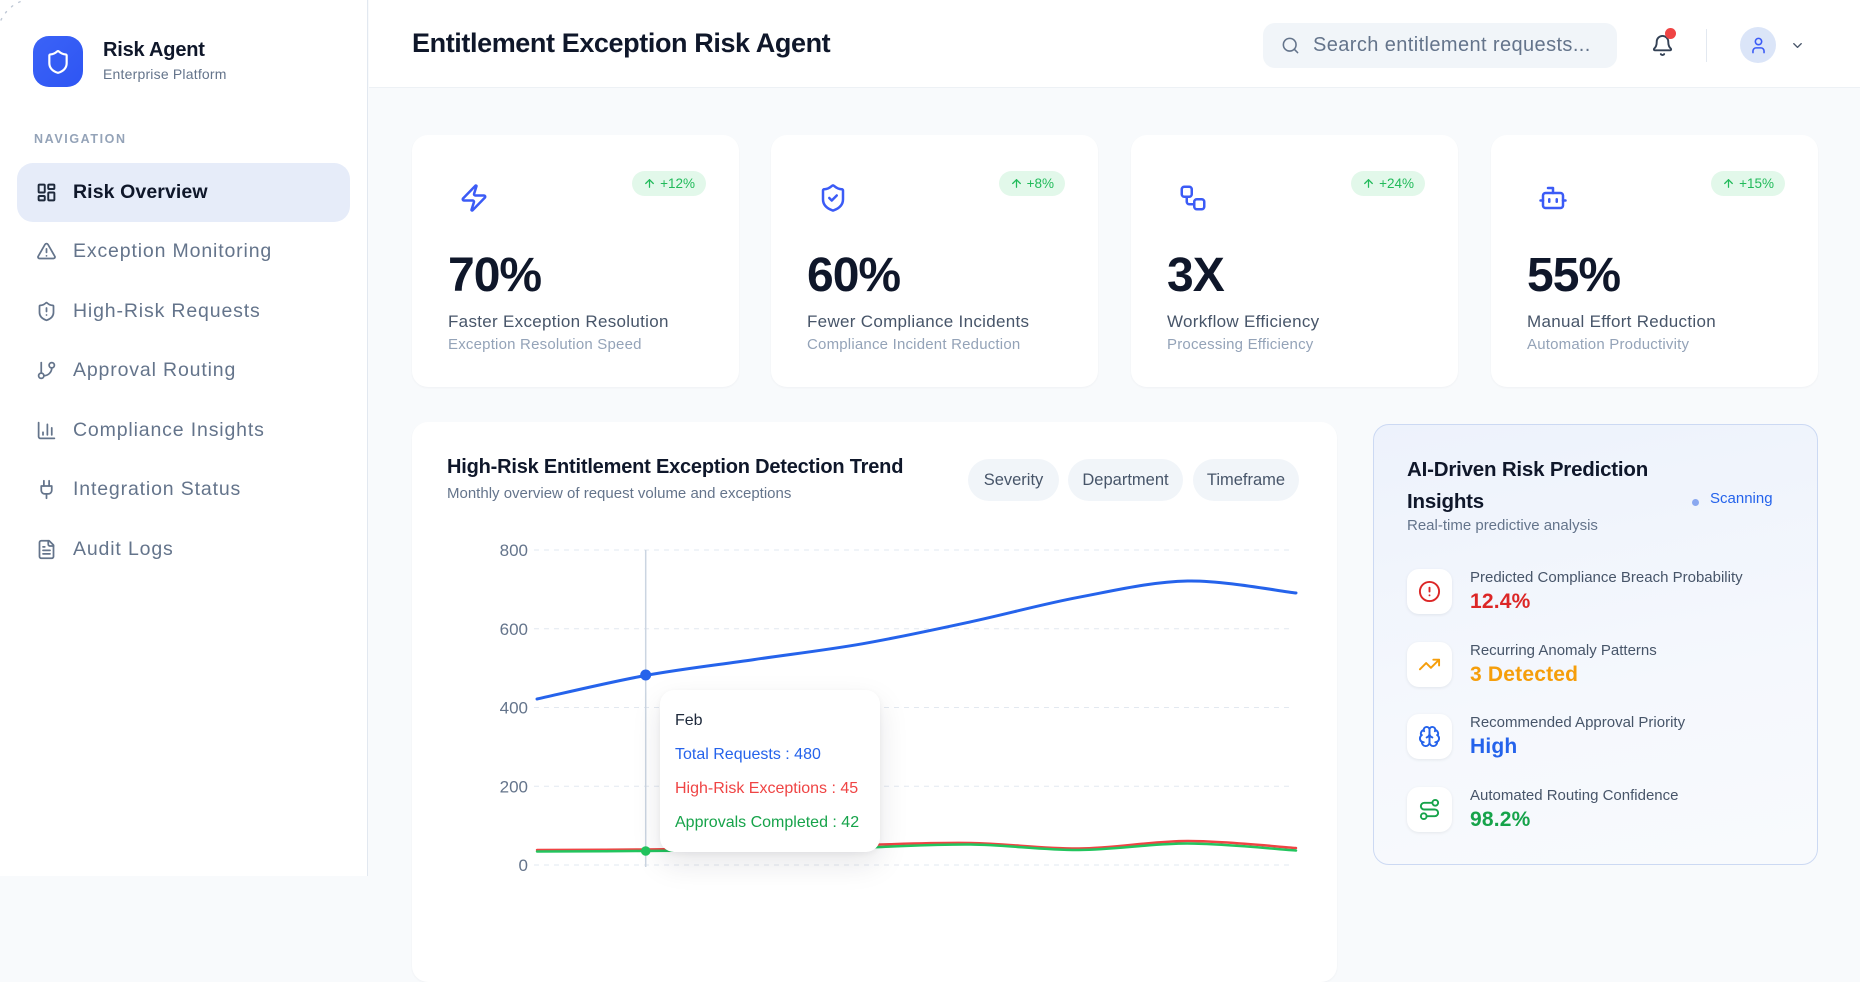  I want to click on svg-text: 600, so click(514, 629).